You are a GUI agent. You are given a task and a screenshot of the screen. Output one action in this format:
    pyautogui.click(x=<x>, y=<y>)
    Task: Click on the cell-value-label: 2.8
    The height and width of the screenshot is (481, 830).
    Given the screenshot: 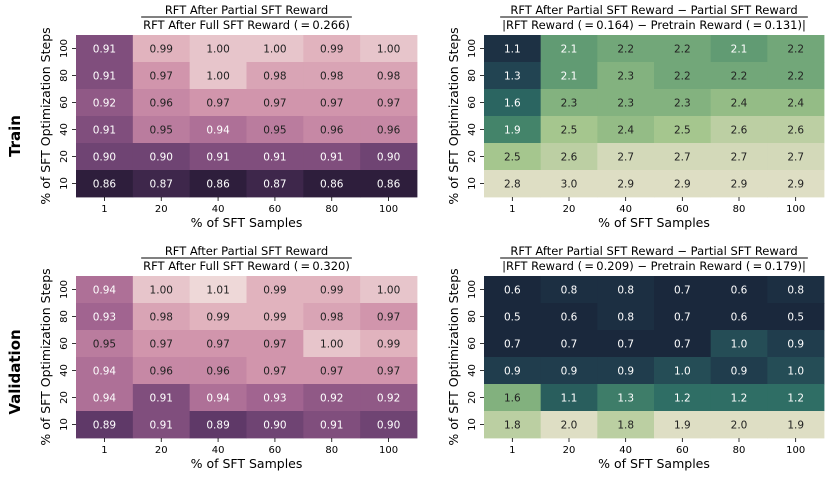 What is the action you would take?
    pyautogui.click(x=512, y=185)
    